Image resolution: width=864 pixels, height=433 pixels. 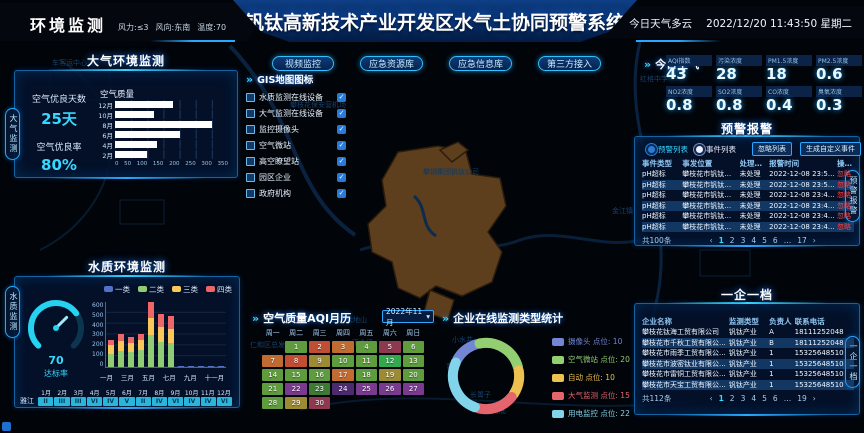 What do you see at coordinates (481, 63) in the screenshot?
I see `map-toolbar-button: 应急信息库` at bounding box center [481, 63].